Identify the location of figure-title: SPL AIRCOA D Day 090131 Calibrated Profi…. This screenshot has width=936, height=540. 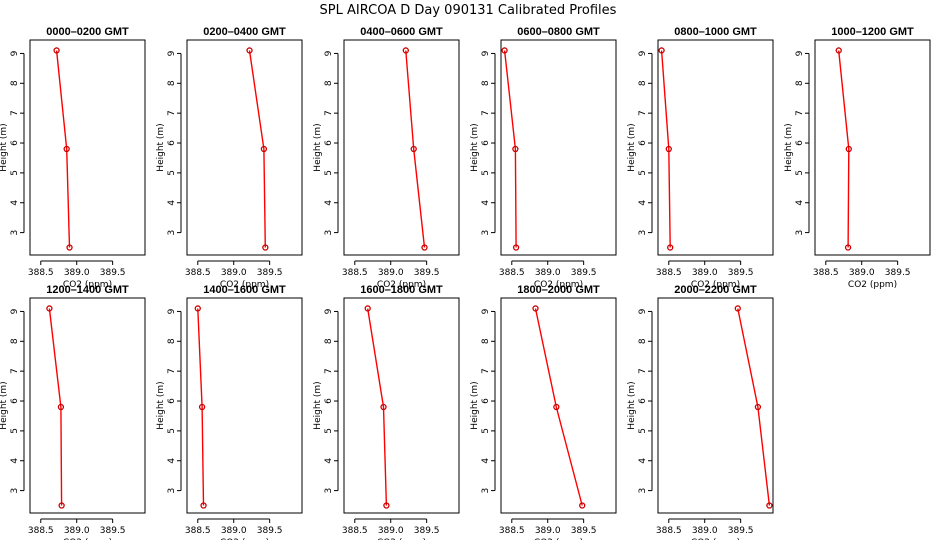
(468, 10).